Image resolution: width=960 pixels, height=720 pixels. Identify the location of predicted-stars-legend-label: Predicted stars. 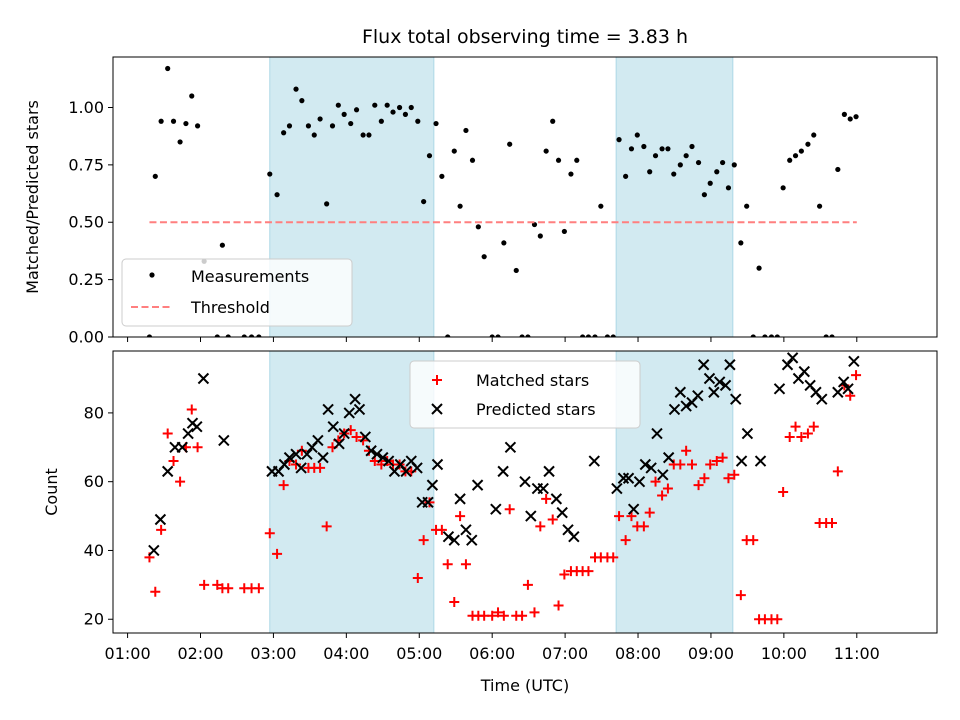
(536, 409).